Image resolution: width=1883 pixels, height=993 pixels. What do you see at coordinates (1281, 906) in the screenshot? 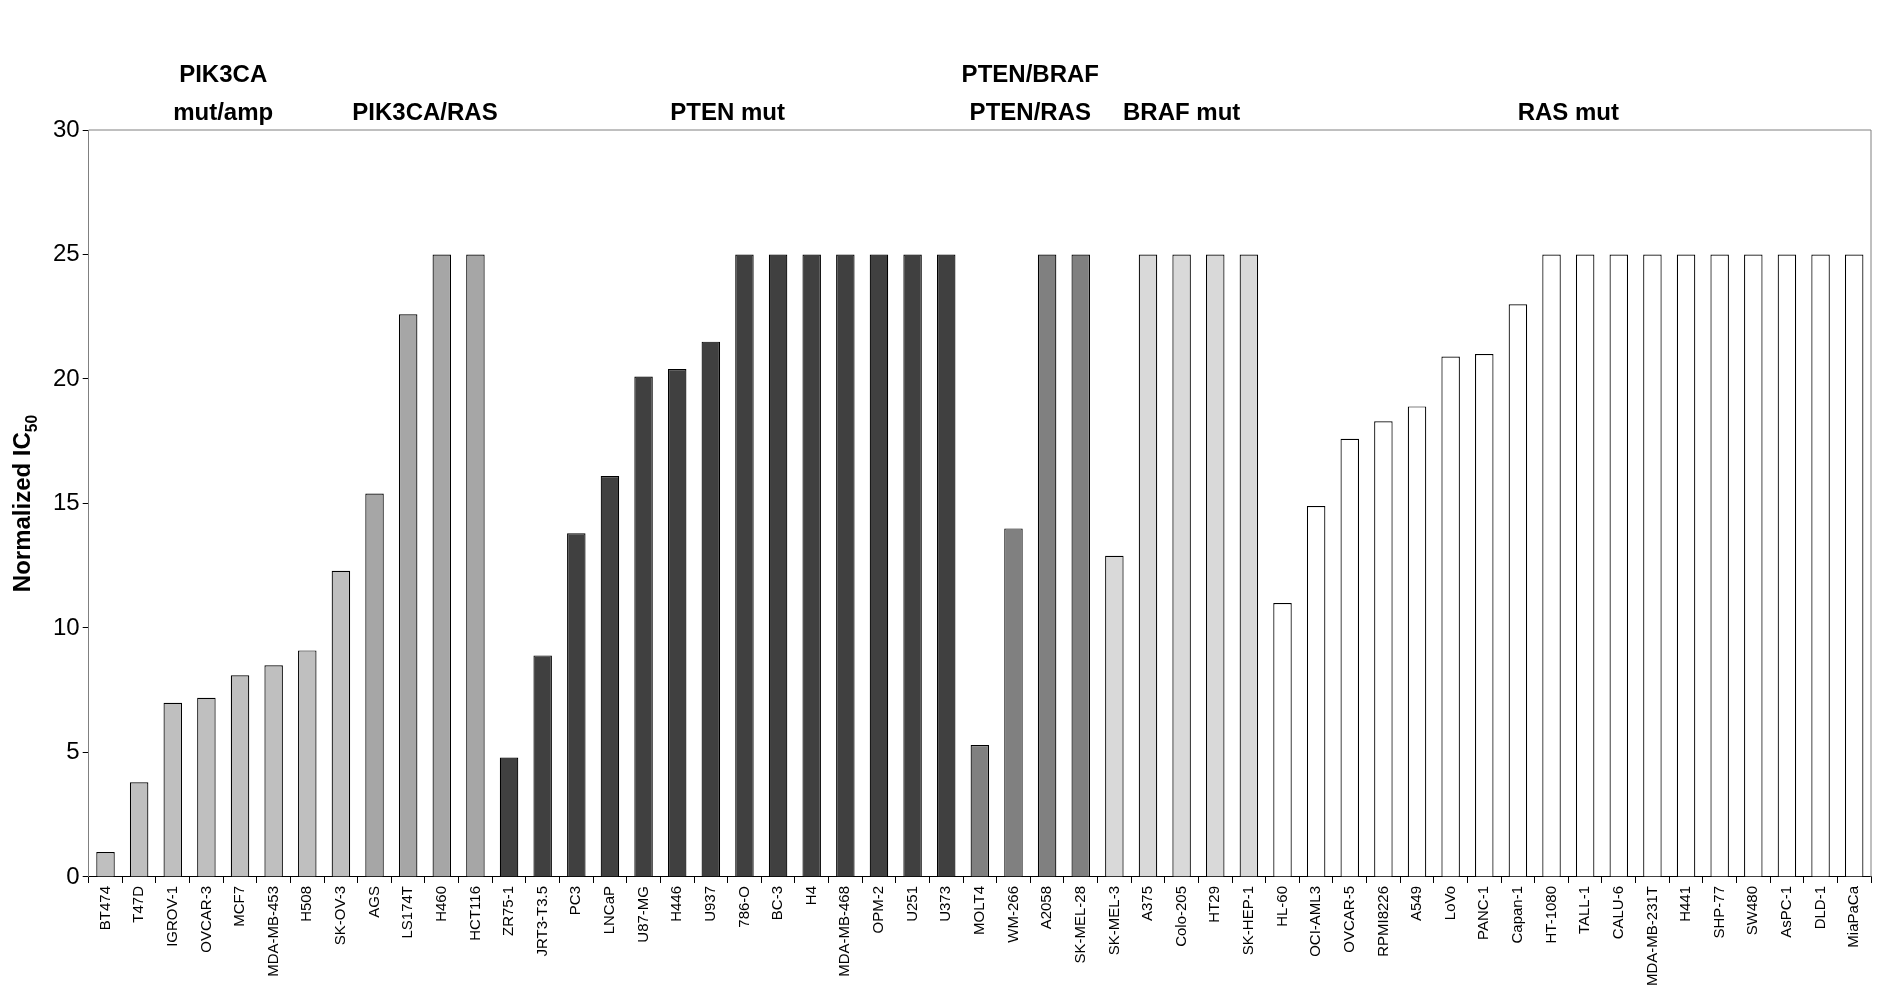
I see `x-tick-label: HL-60` at bounding box center [1281, 906].